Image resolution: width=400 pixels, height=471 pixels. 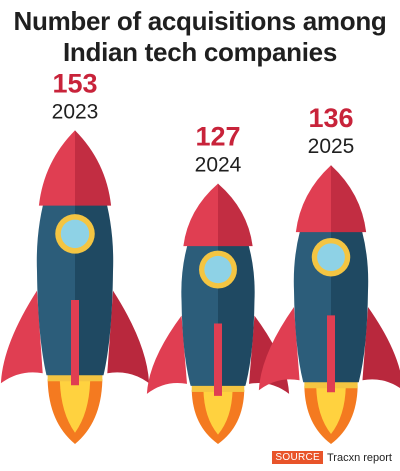 What do you see at coordinates (331, 146) in the screenshot?
I see `year-label-2025: 2025` at bounding box center [331, 146].